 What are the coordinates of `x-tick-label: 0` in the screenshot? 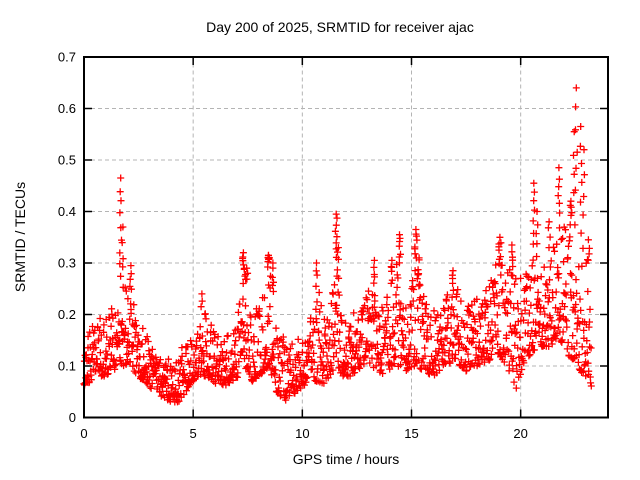 It's located at (83, 433).